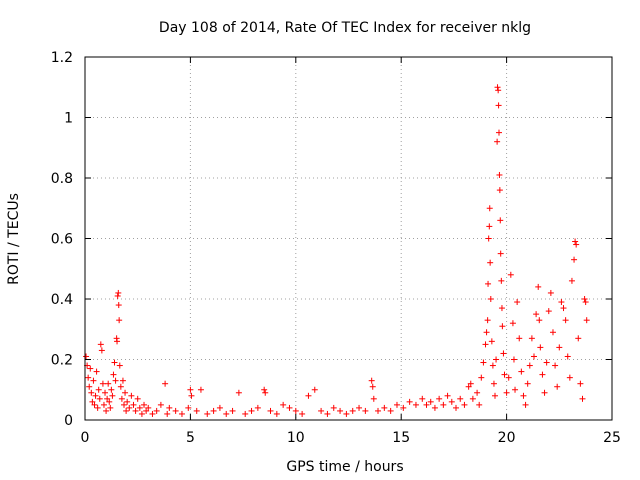  What do you see at coordinates (344, 467) in the screenshot?
I see `x-axis-title: GPS time / hours` at bounding box center [344, 467].